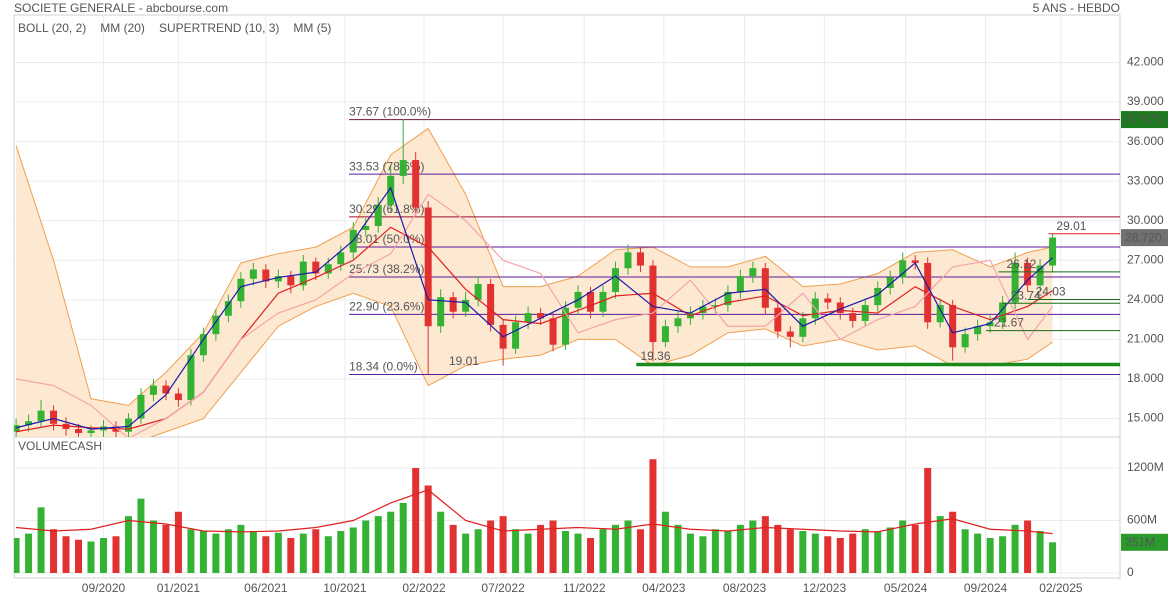  Describe the element at coordinates (424, 588) in the screenshot. I see `x-tick-label: 02/2022` at that location.